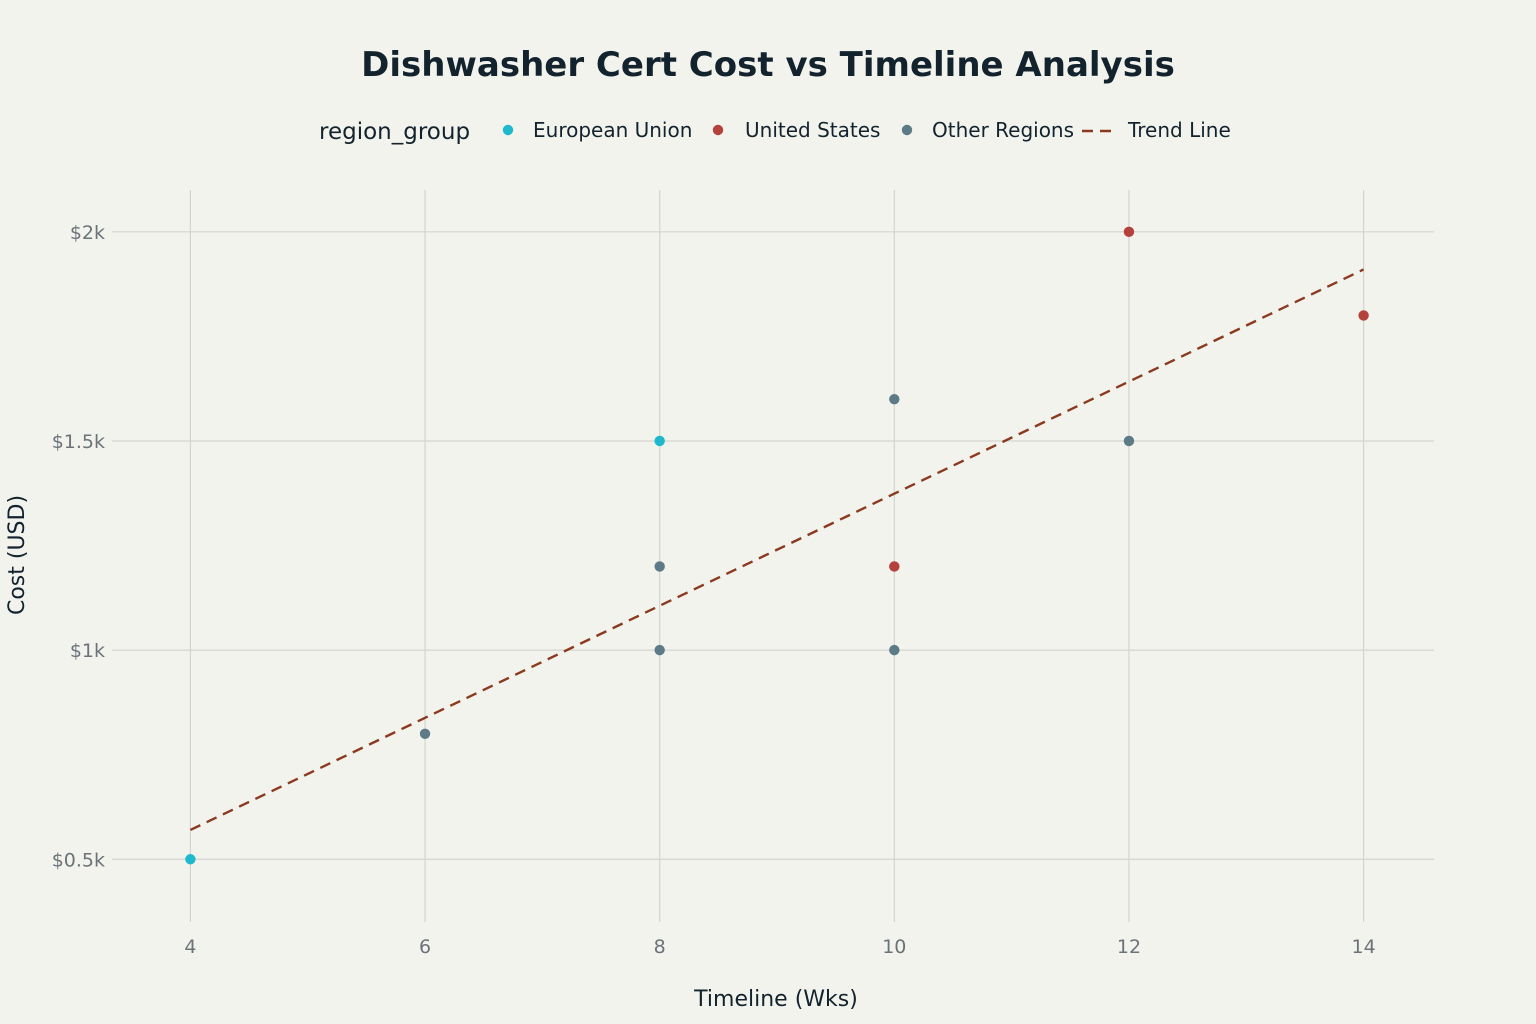 This screenshot has width=1536, height=1024. Describe the element at coordinates (812, 130) in the screenshot. I see `legend-label-united-states: United States` at that location.